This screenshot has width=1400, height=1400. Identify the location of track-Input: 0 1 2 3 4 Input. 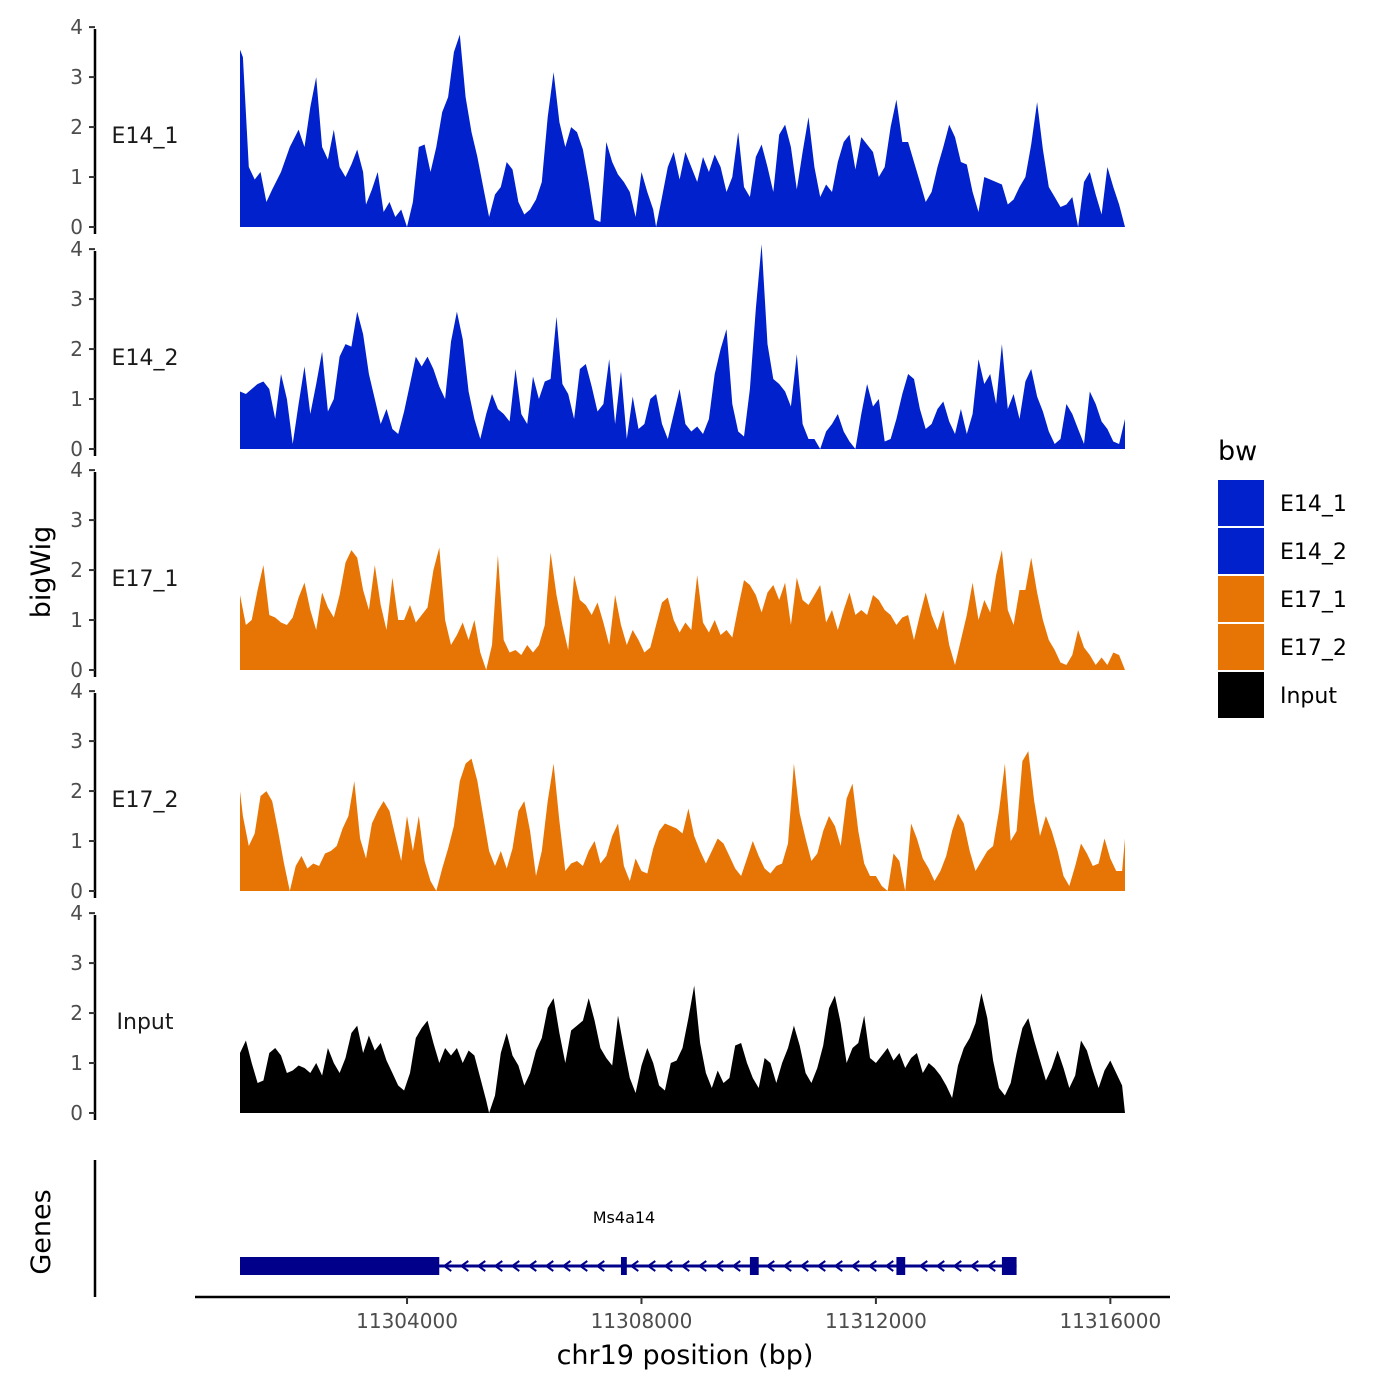
(597, 1013).